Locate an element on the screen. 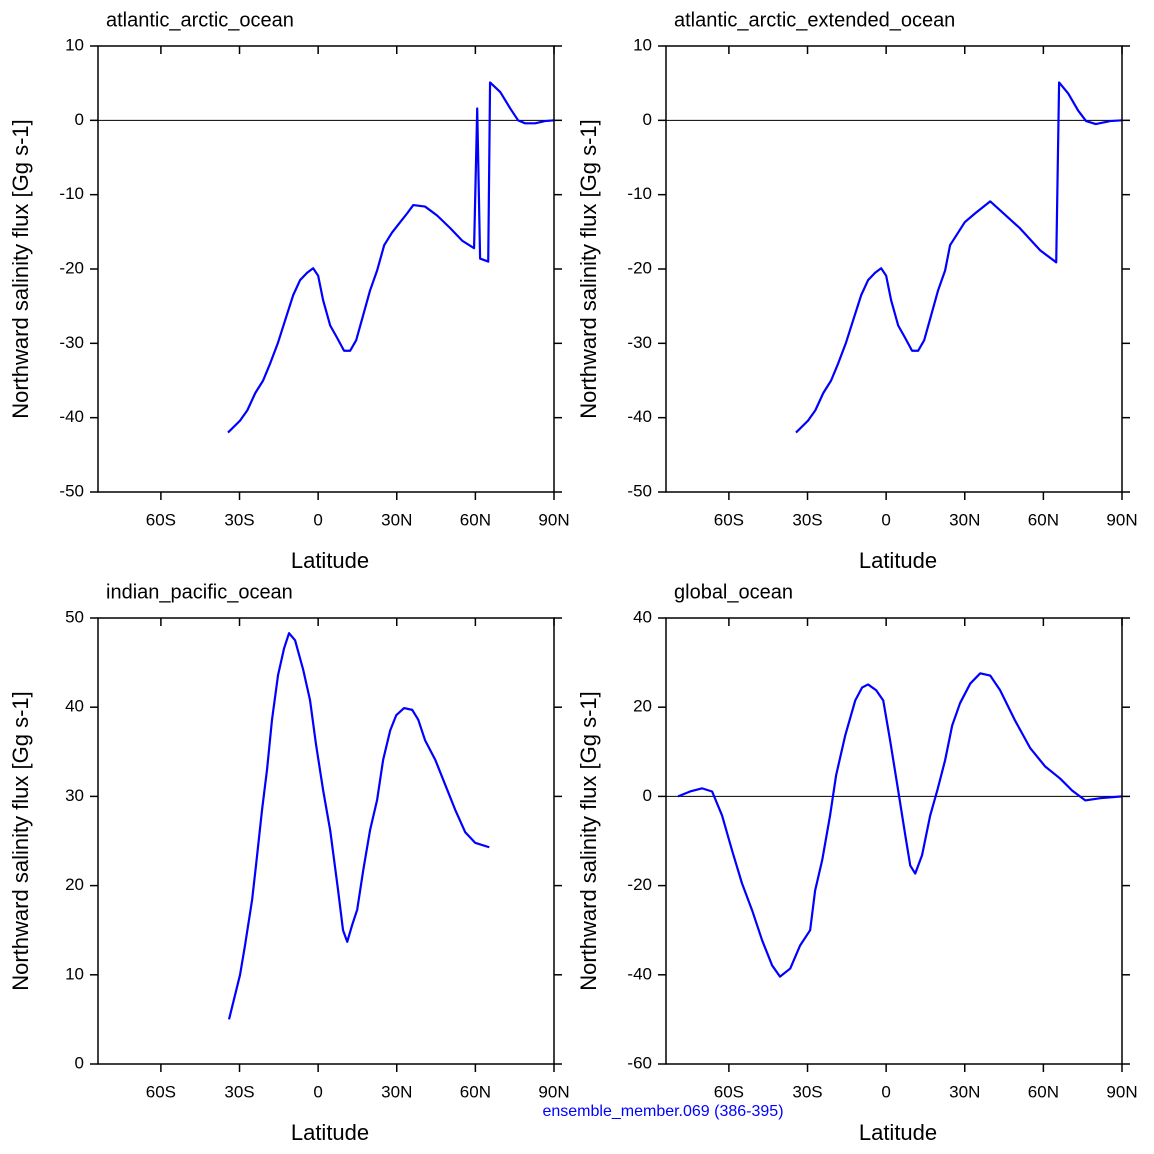 This screenshot has width=1154, height=1154. panel-title: atlantic_arctic_ocean is located at coordinates (200, 20).